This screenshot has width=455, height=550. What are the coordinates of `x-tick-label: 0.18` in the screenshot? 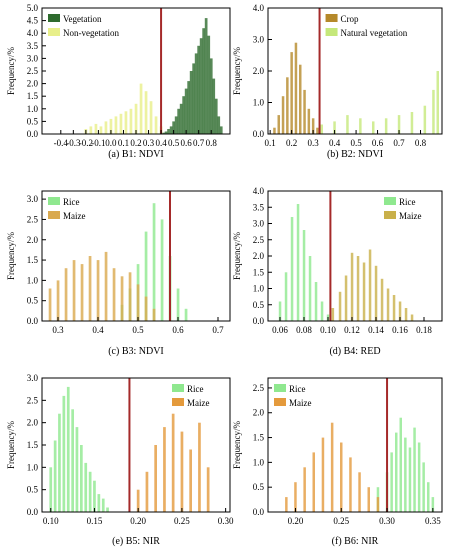 It's located at (424, 330).